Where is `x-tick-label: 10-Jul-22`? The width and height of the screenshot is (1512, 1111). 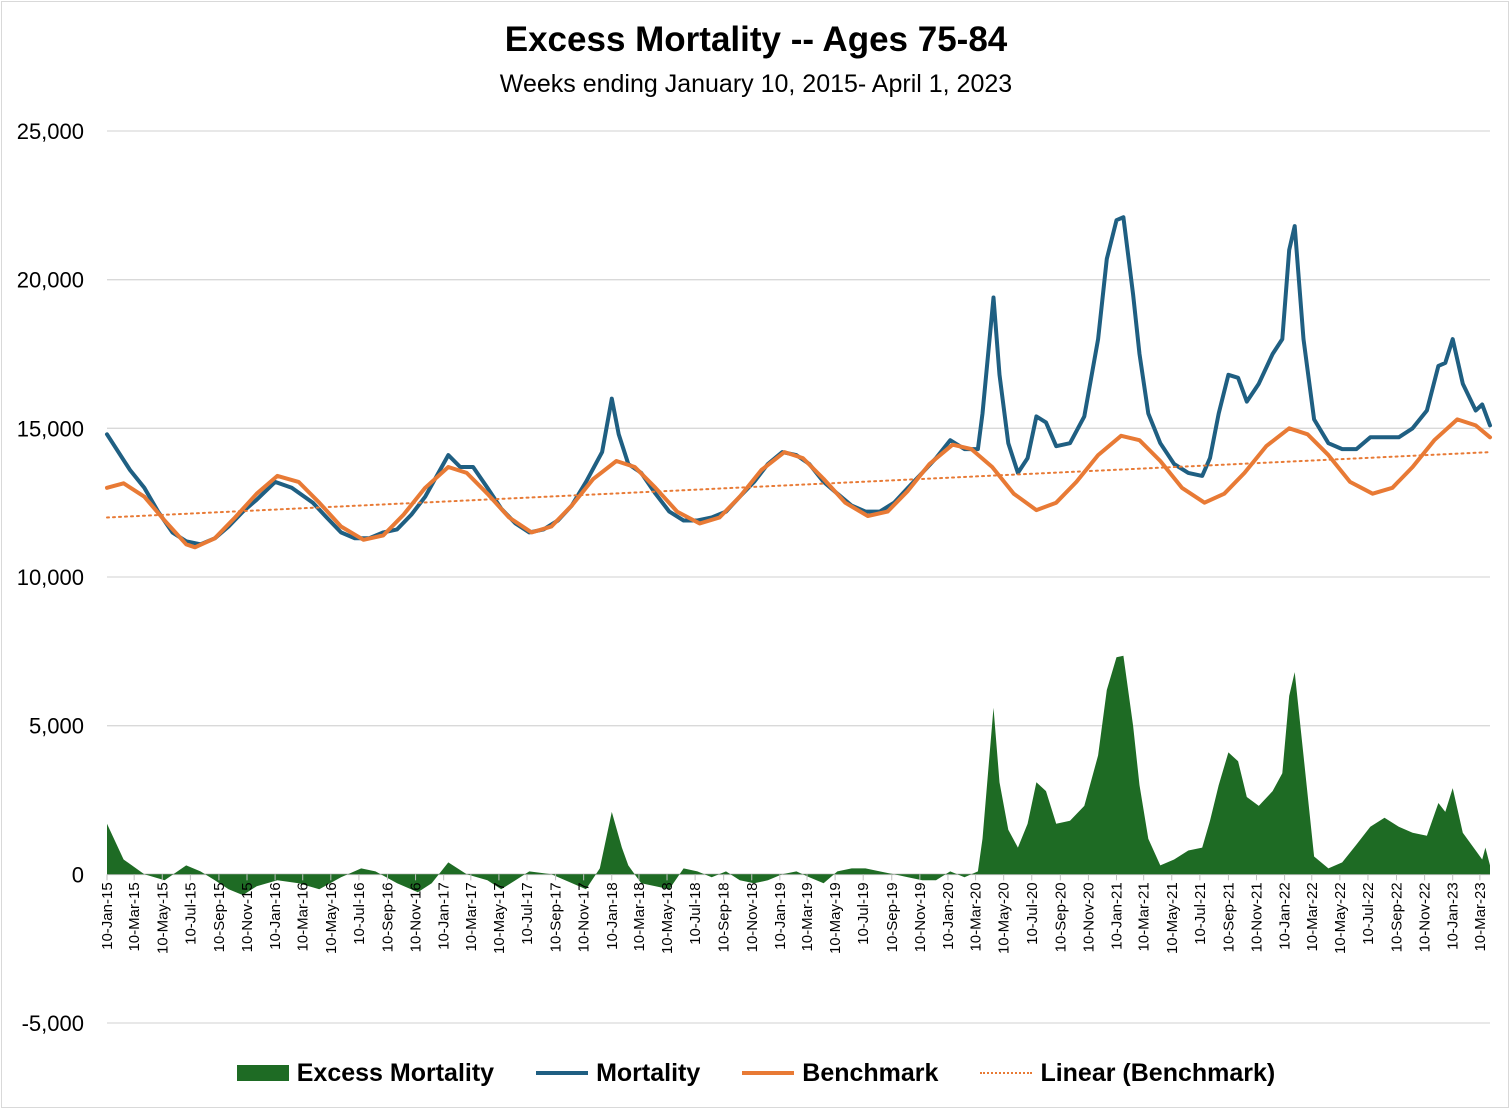 x-tick-label: 10-Jul-22 is located at coordinates (1368, 913).